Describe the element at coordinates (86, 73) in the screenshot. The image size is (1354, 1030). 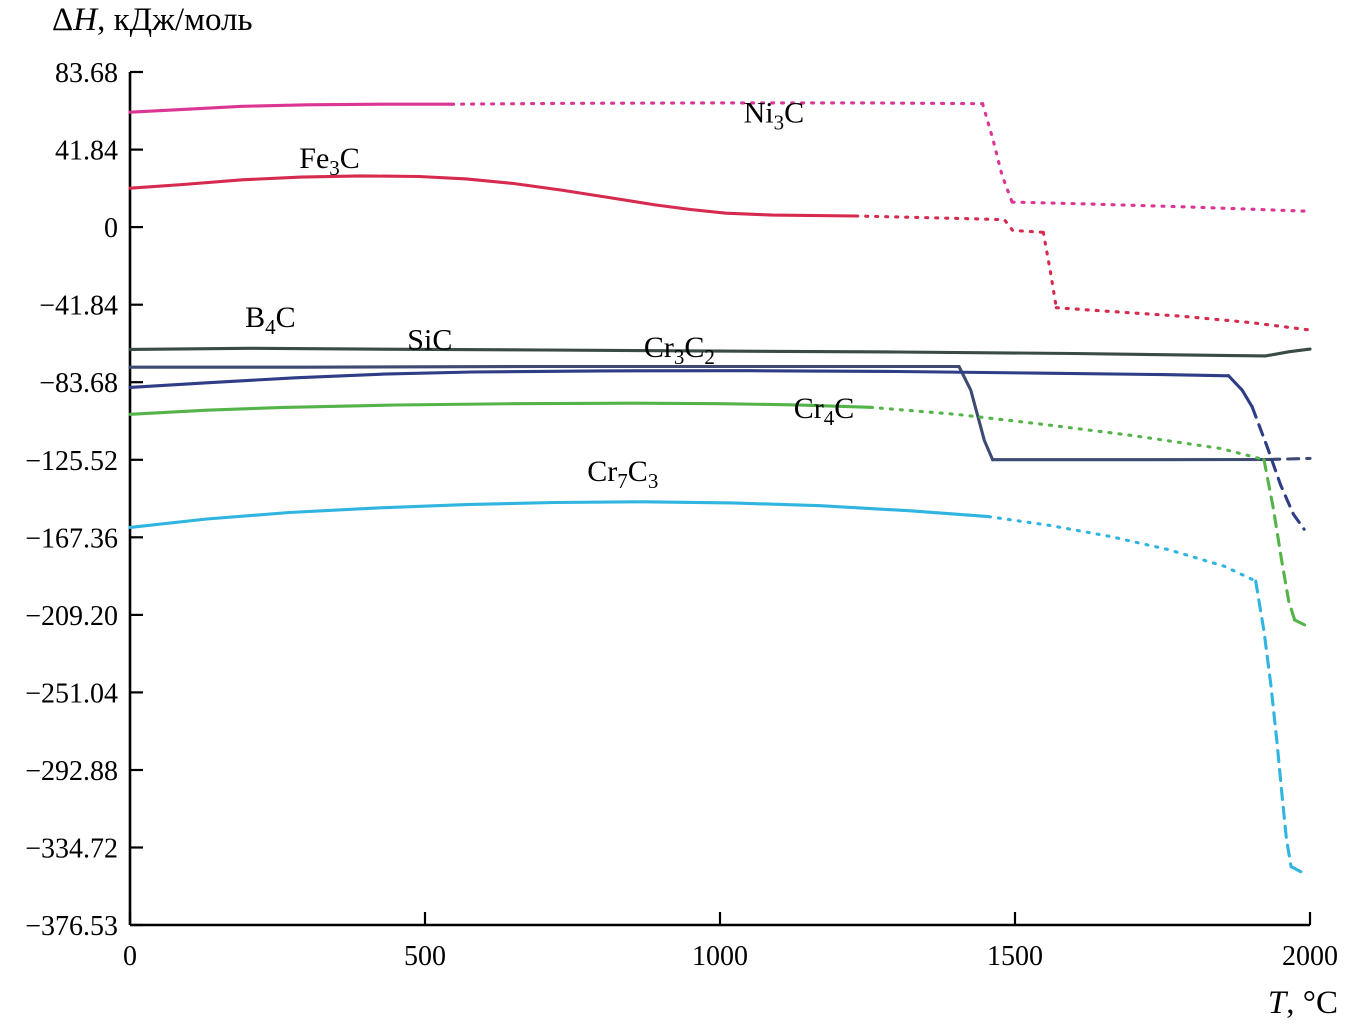
I see `y-tick-label-0: 83.68` at that location.